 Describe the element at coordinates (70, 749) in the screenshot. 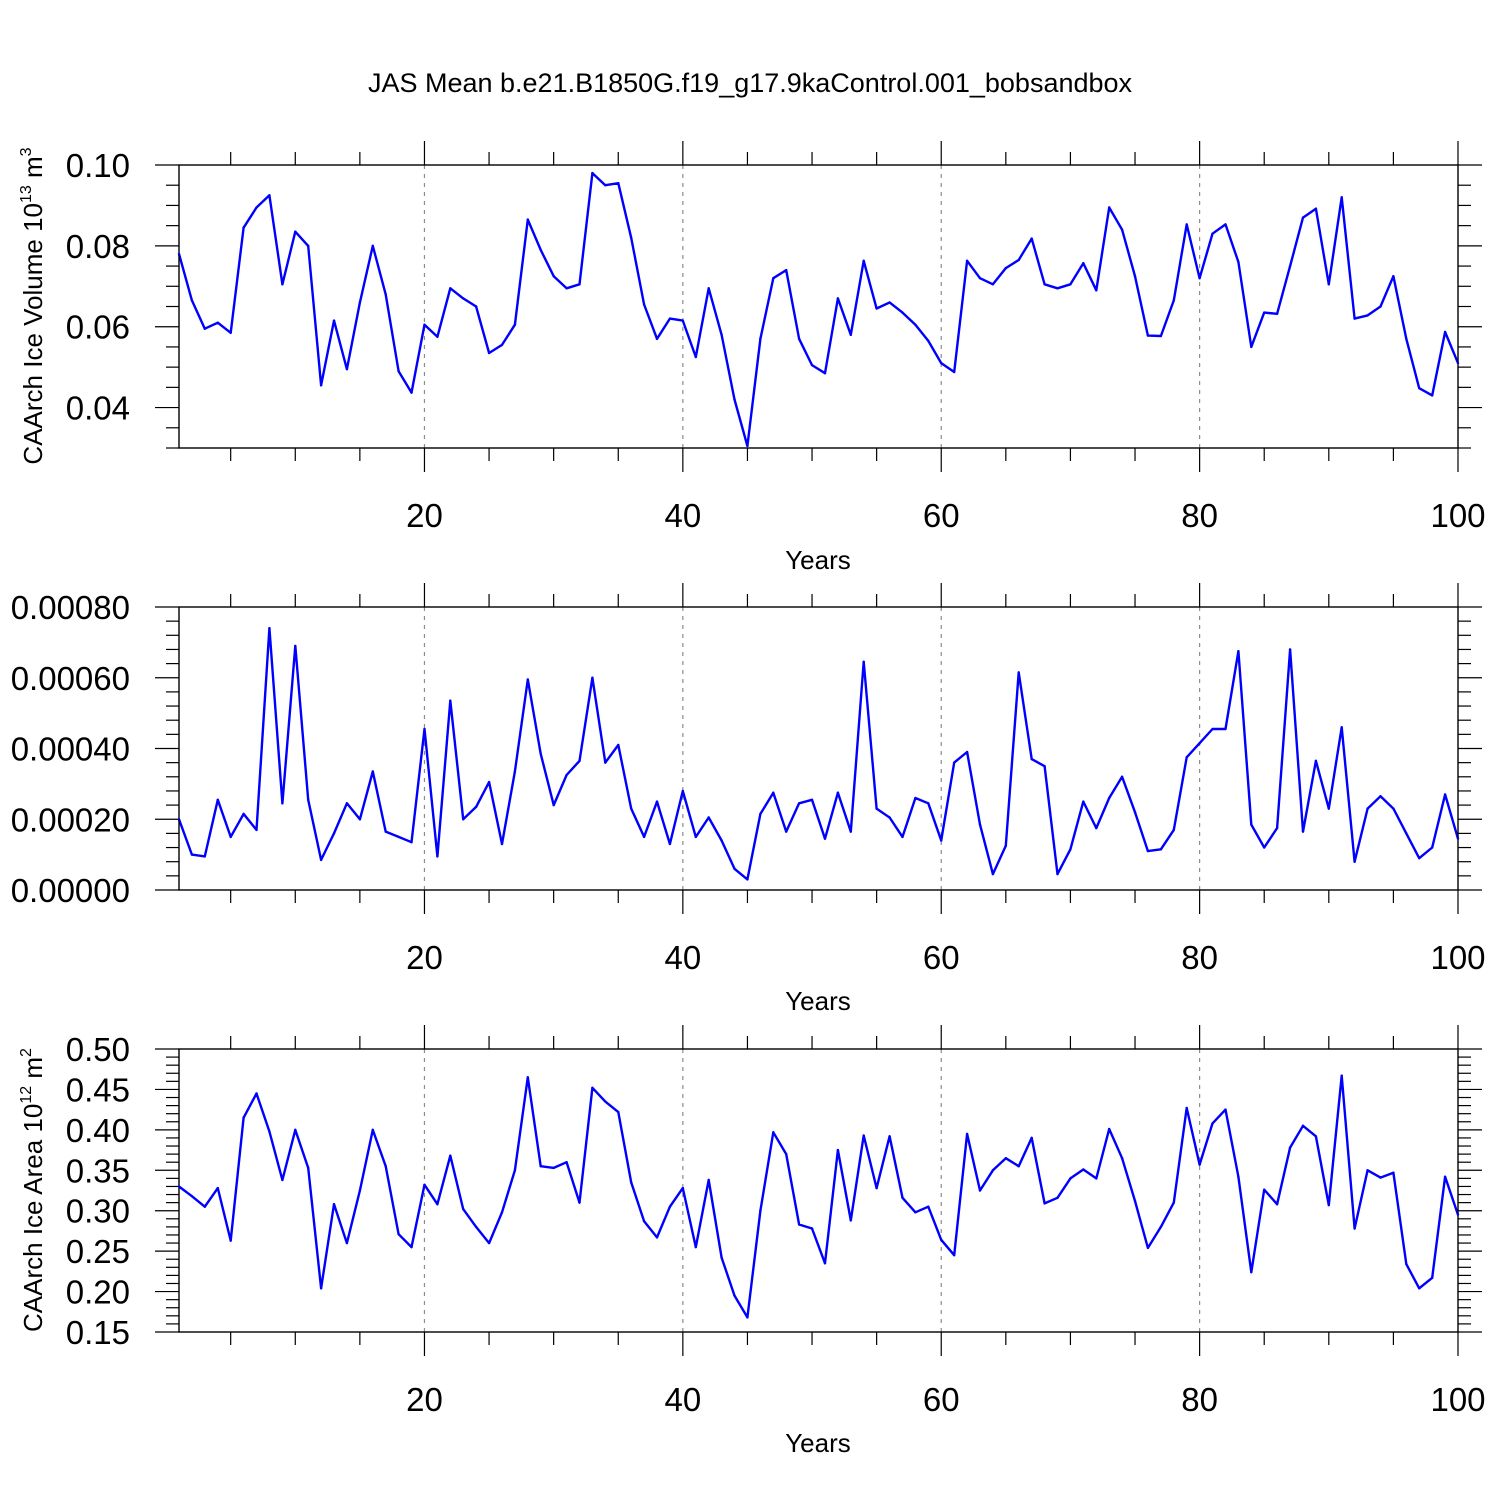

I see `y-tick-label: 0.00040` at that location.